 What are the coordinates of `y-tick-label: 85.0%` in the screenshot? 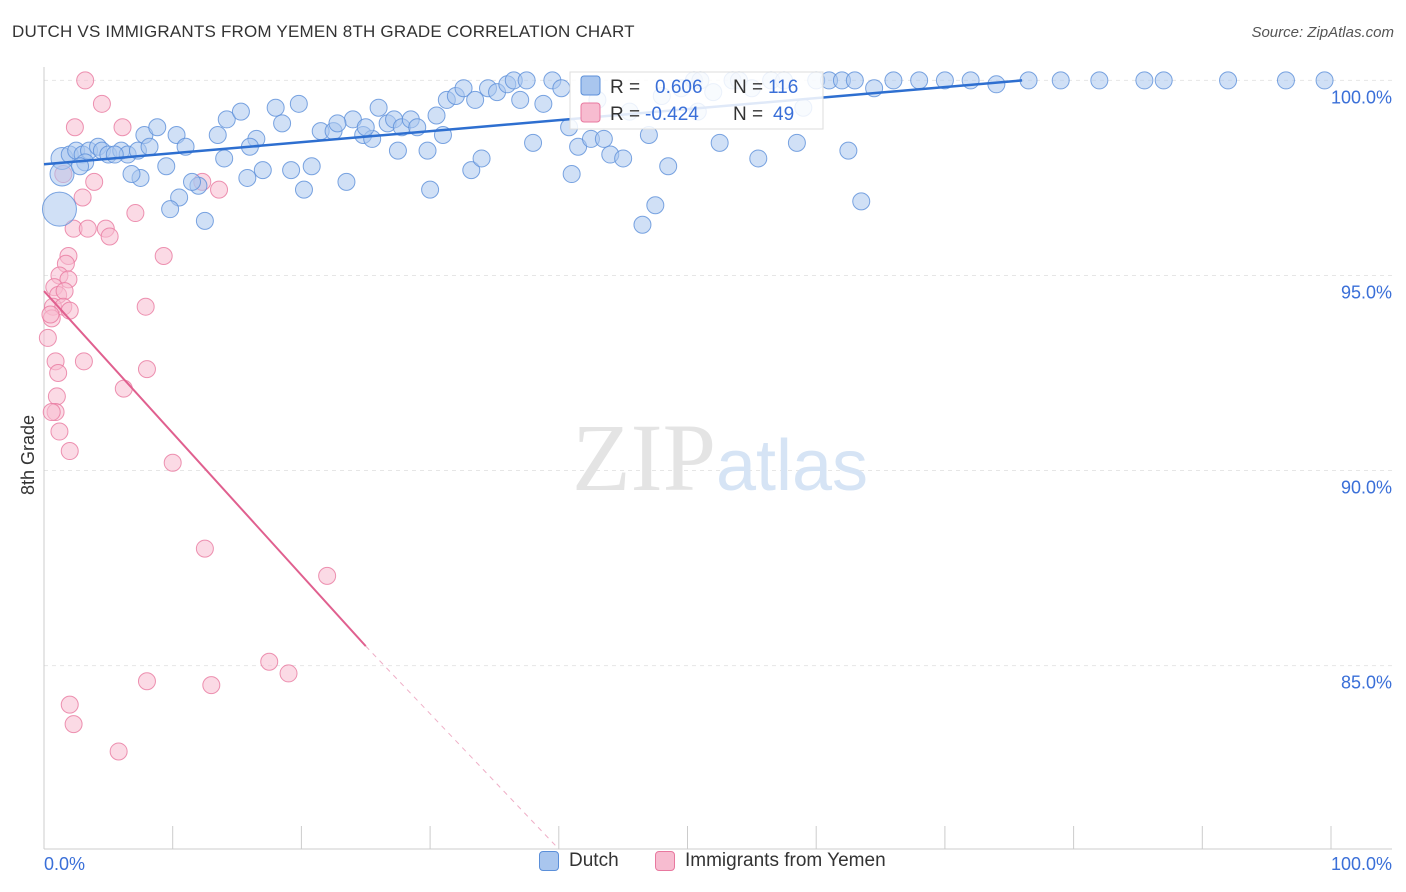 It's located at (1366, 683).